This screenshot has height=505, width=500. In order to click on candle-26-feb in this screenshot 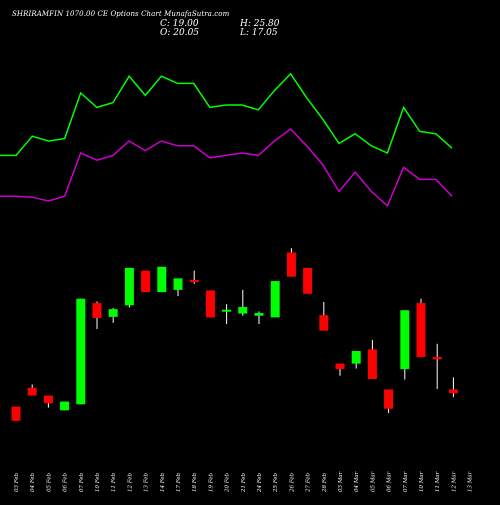, I will do `click(291, 262)`.